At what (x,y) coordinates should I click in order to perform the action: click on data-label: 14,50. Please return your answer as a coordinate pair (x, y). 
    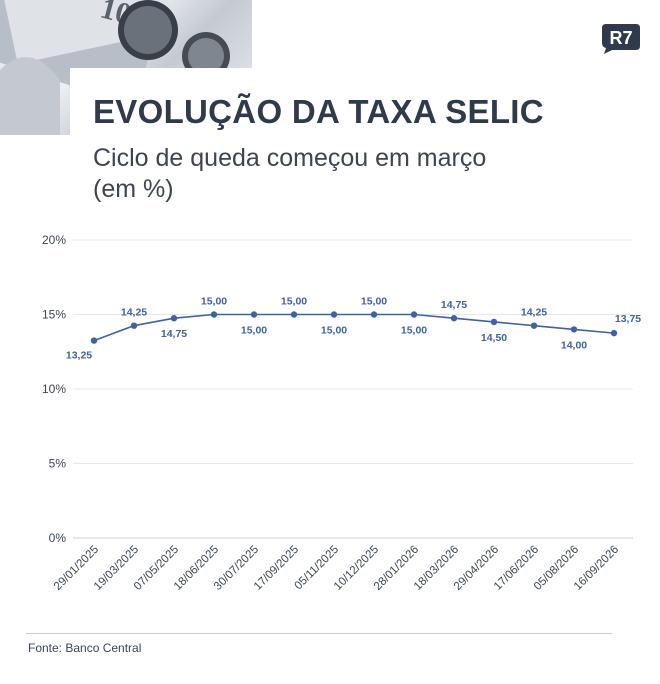
    Looking at the image, I should click on (494, 338).